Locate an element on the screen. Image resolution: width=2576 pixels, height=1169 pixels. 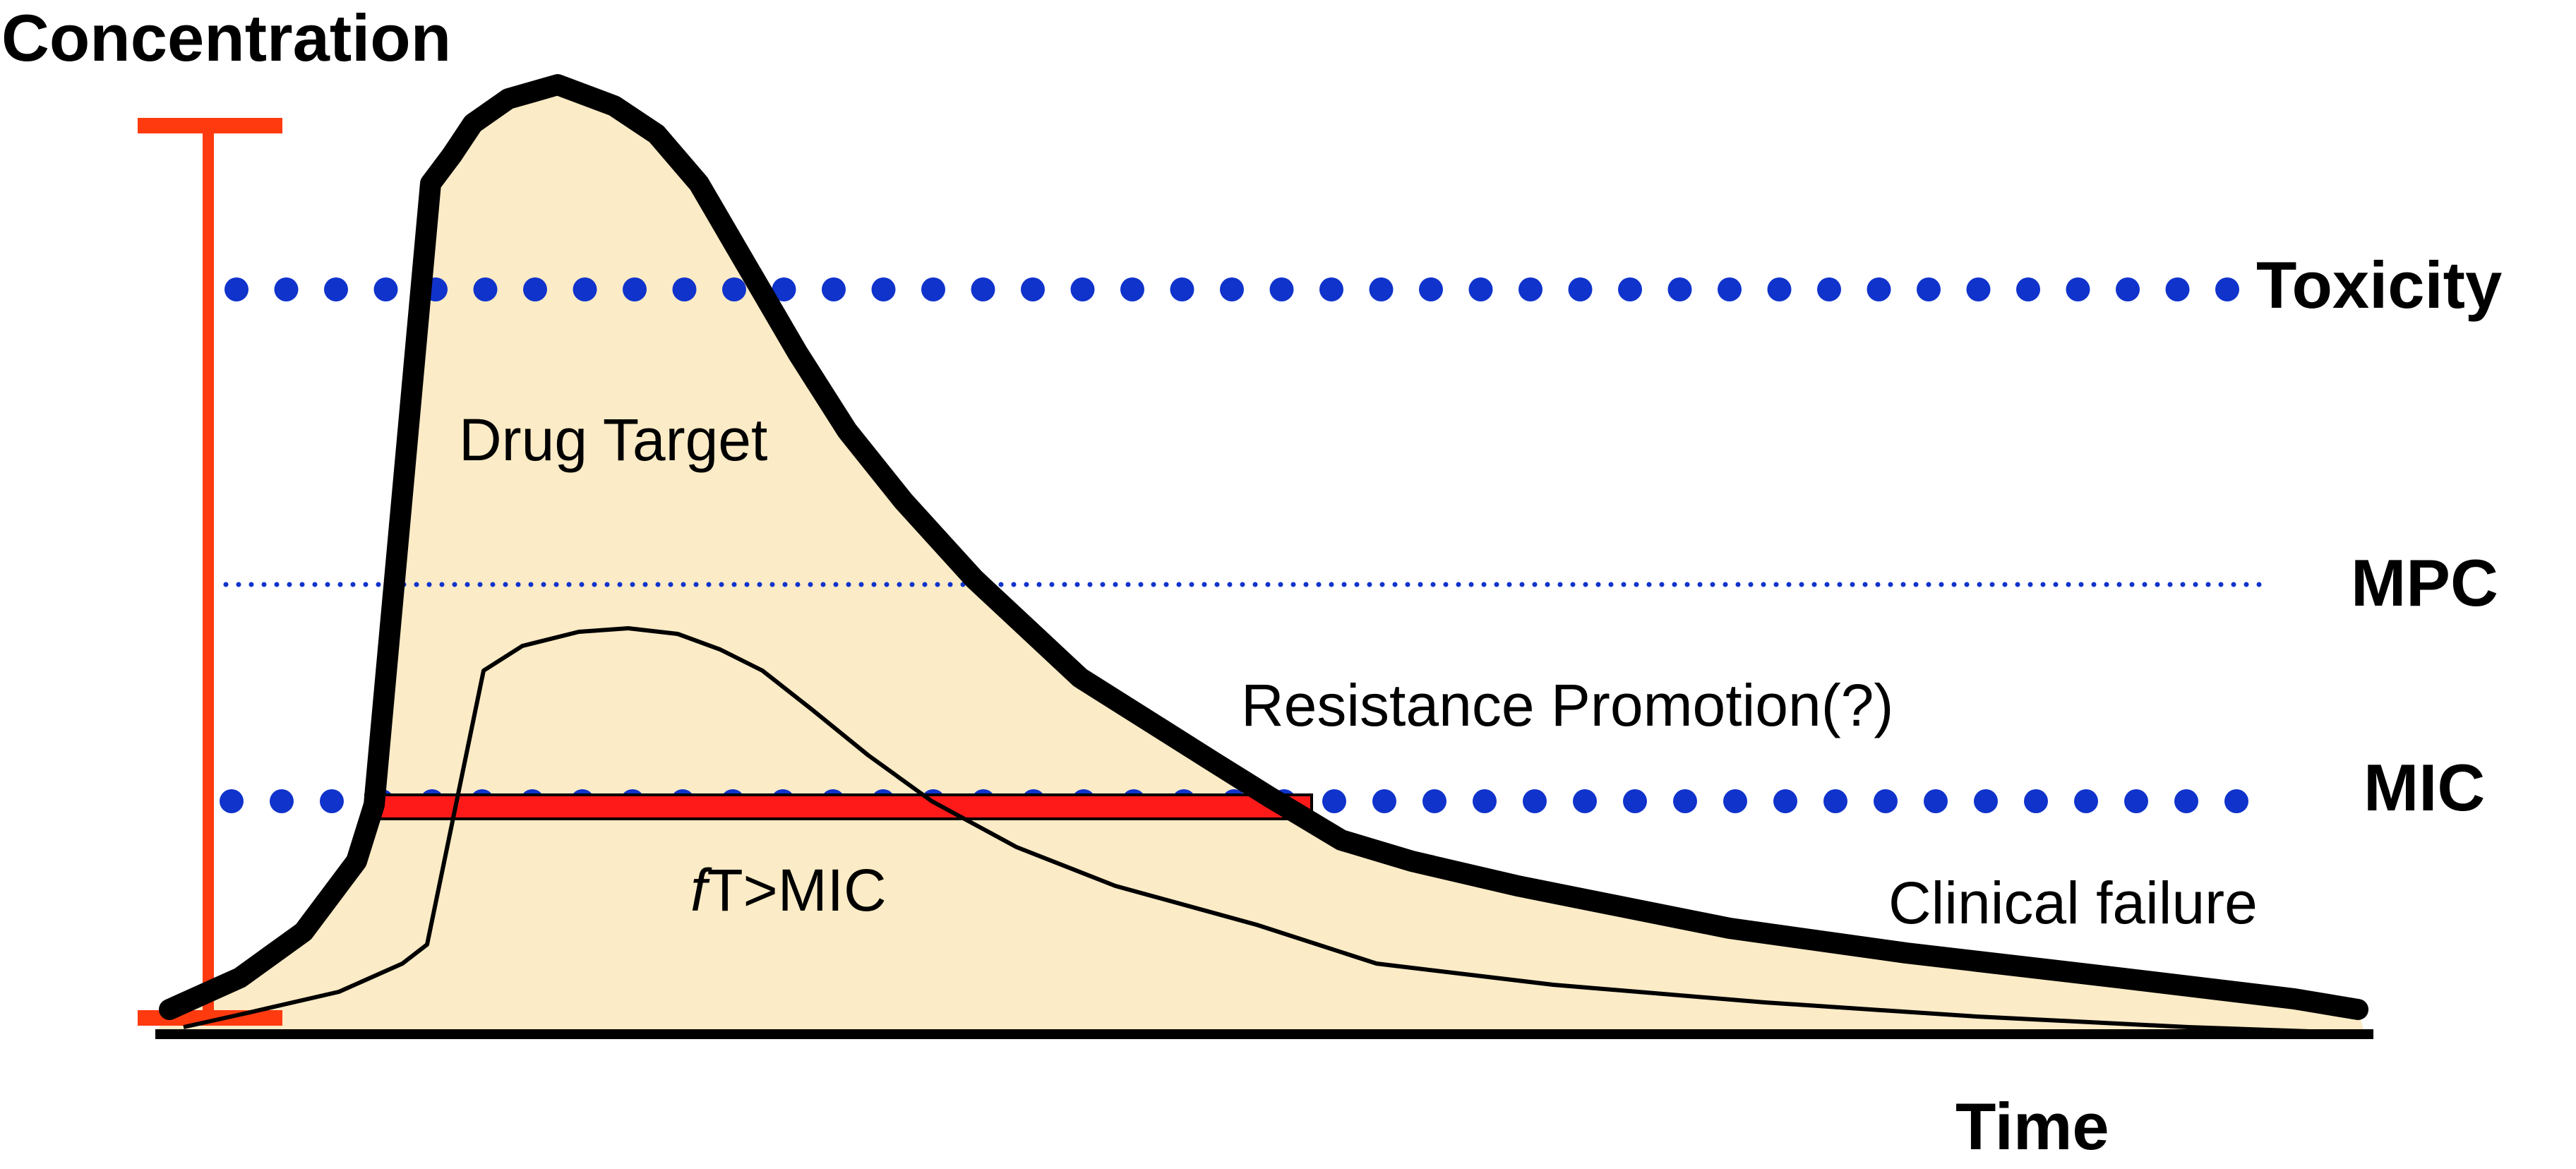
toxicity-label: Toxicity is located at coordinates (2379, 285).